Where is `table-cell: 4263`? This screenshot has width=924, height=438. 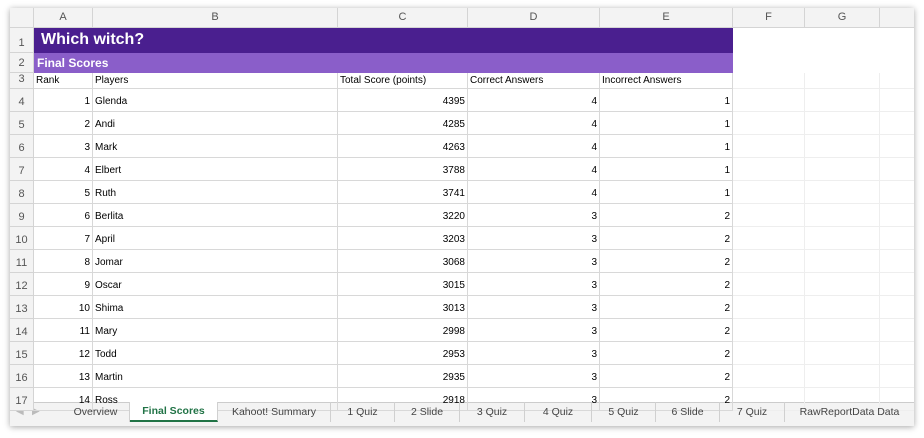
table-cell: 4263 is located at coordinates (403, 146).